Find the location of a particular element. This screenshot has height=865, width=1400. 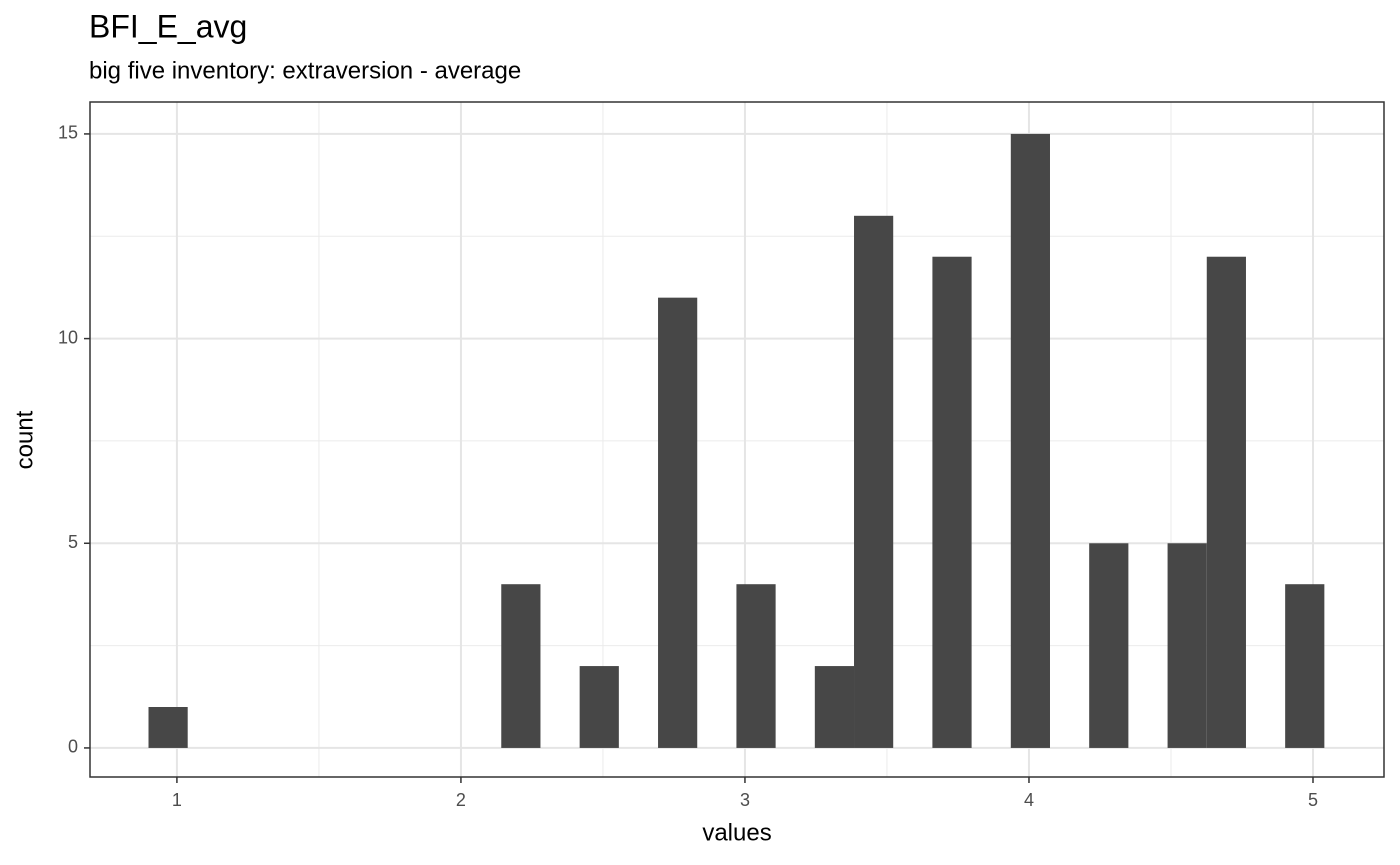

y-tick-label: 15 is located at coordinates (68, 133).